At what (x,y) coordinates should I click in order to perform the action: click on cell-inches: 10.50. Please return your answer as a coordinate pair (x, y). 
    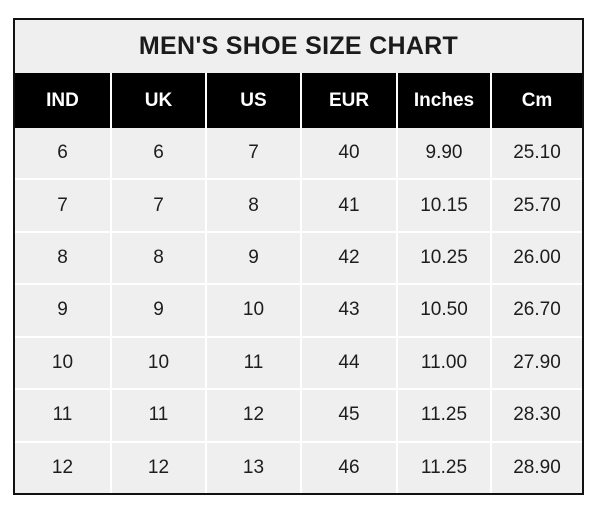
    Looking at the image, I should click on (445, 310).